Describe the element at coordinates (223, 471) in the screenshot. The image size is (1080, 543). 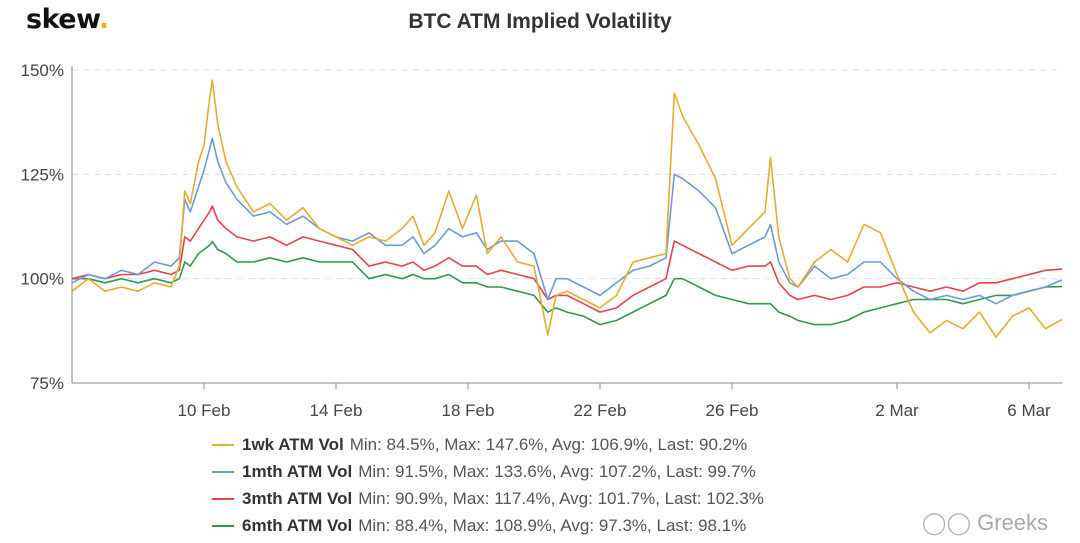
I see `legend-swatch-1mth` at that location.